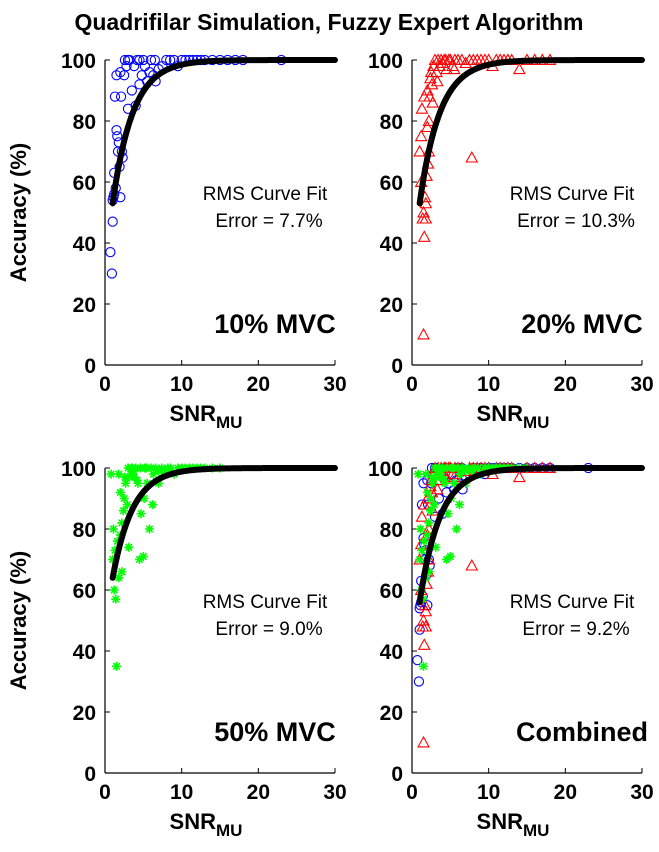 This screenshot has height=852, width=659. What do you see at coordinates (275, 732) in the screenshot?
I see `panel-label: 50% MVC` at bounding box center [275, 732].